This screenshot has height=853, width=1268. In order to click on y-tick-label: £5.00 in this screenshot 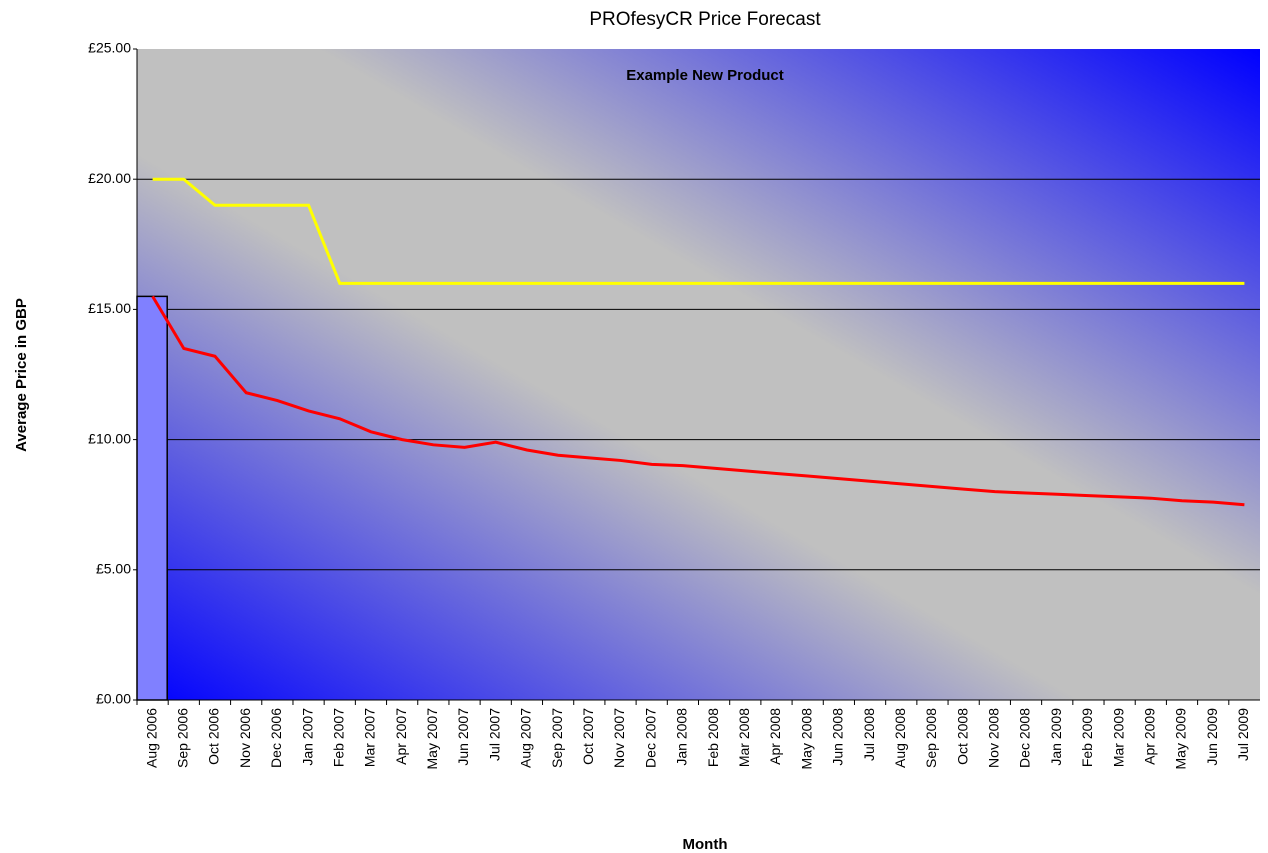, I will do `click(113, 569)`.